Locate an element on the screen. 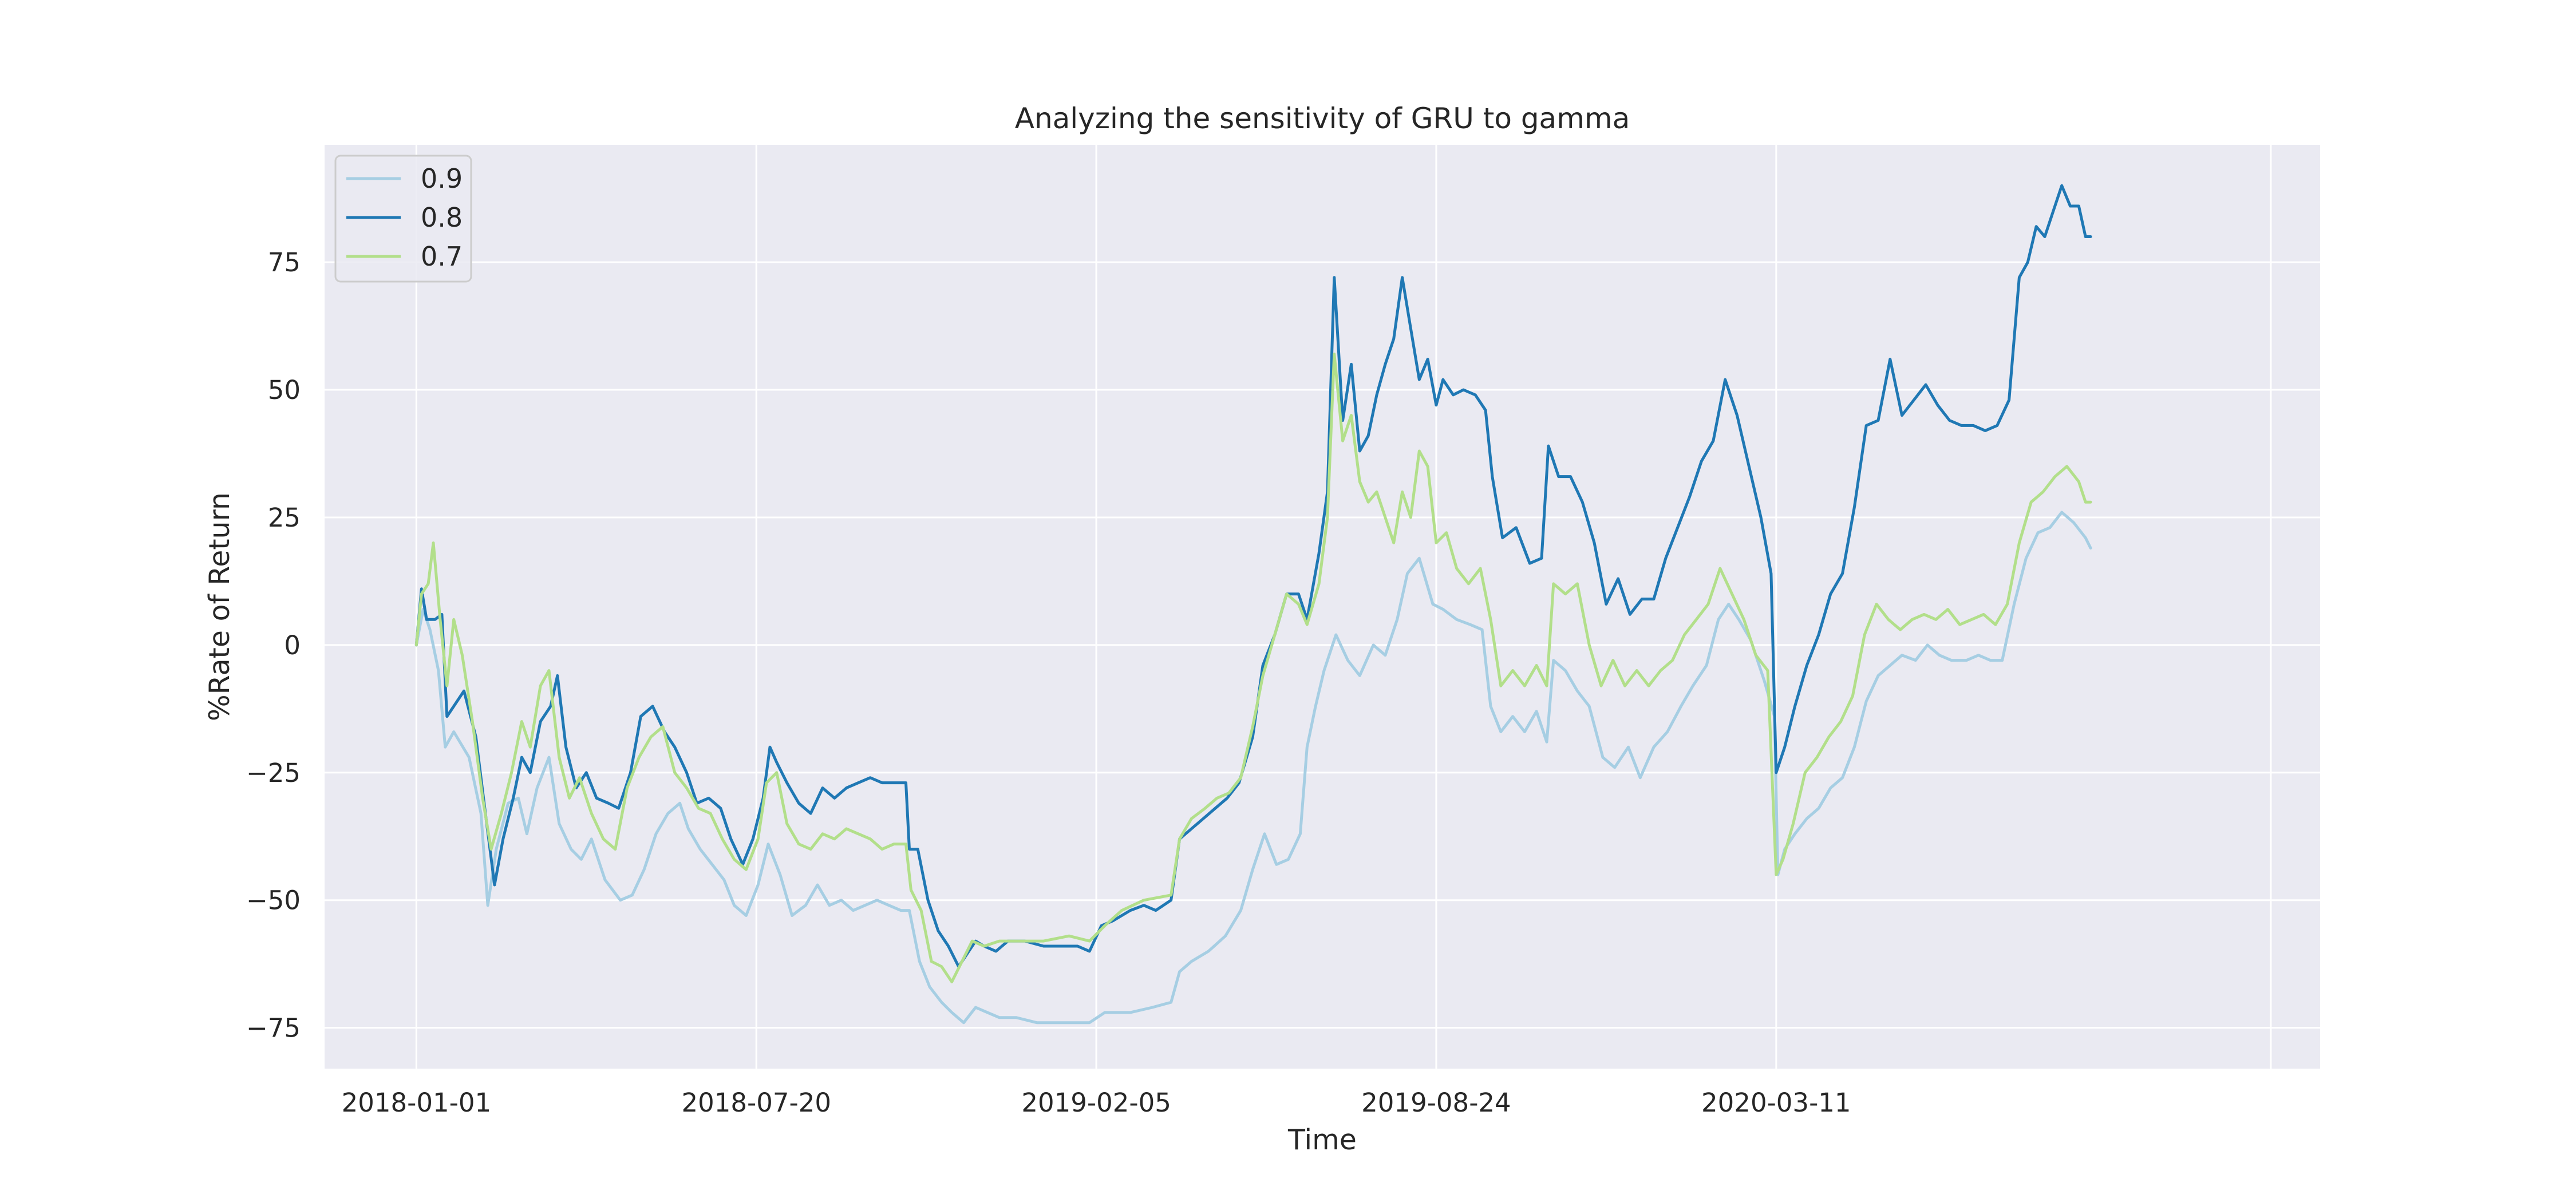 The image size is (2576, 1202). legend-label: 0.7 is located at coordinates (442, 257).